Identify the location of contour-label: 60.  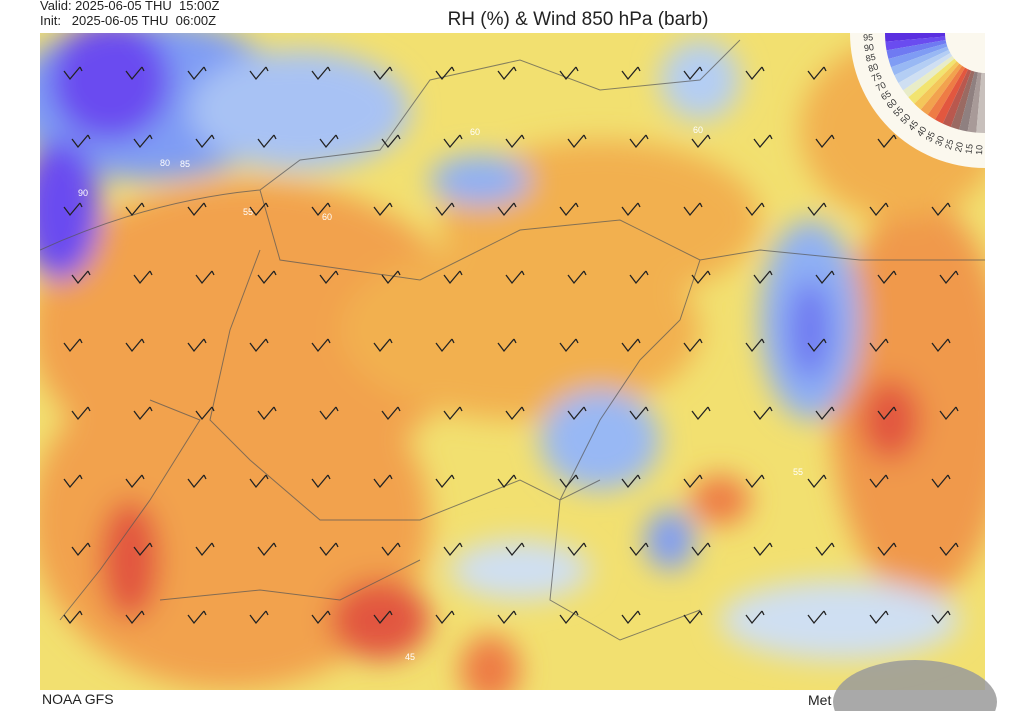
(327, 217).